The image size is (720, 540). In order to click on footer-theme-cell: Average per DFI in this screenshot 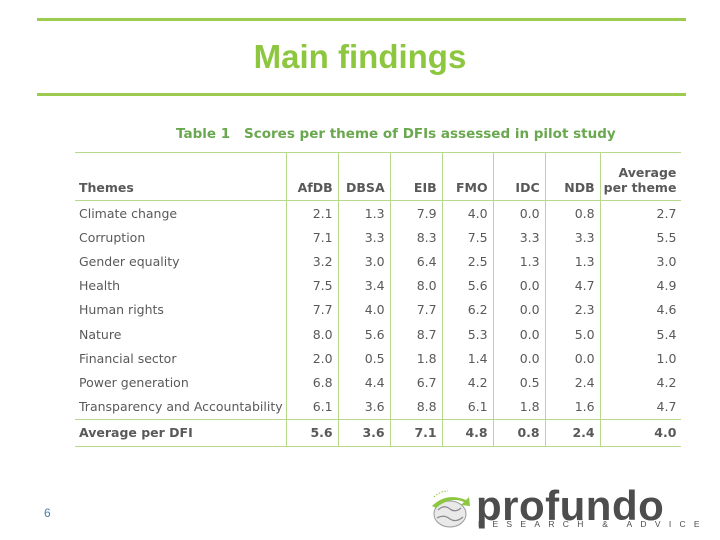, I will do `click(136, 433)`.